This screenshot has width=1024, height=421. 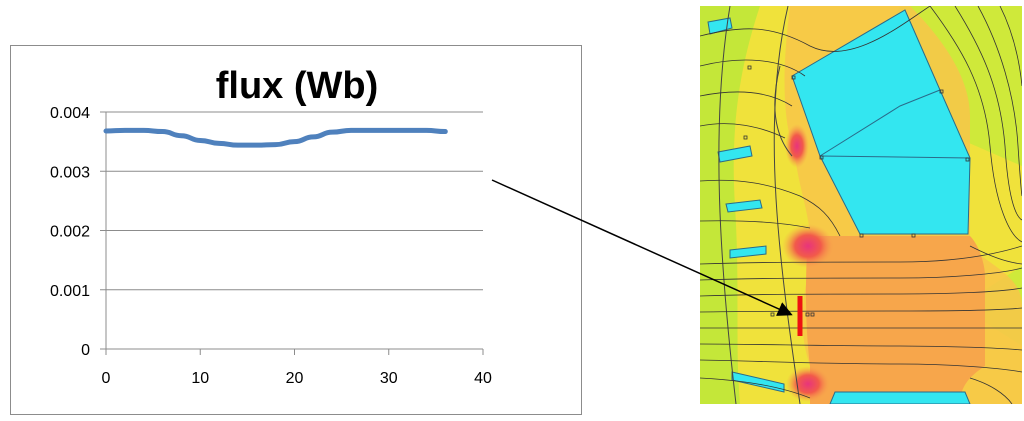 I want to click on y-tick-label: 0.002, so click(x=70, y=232).